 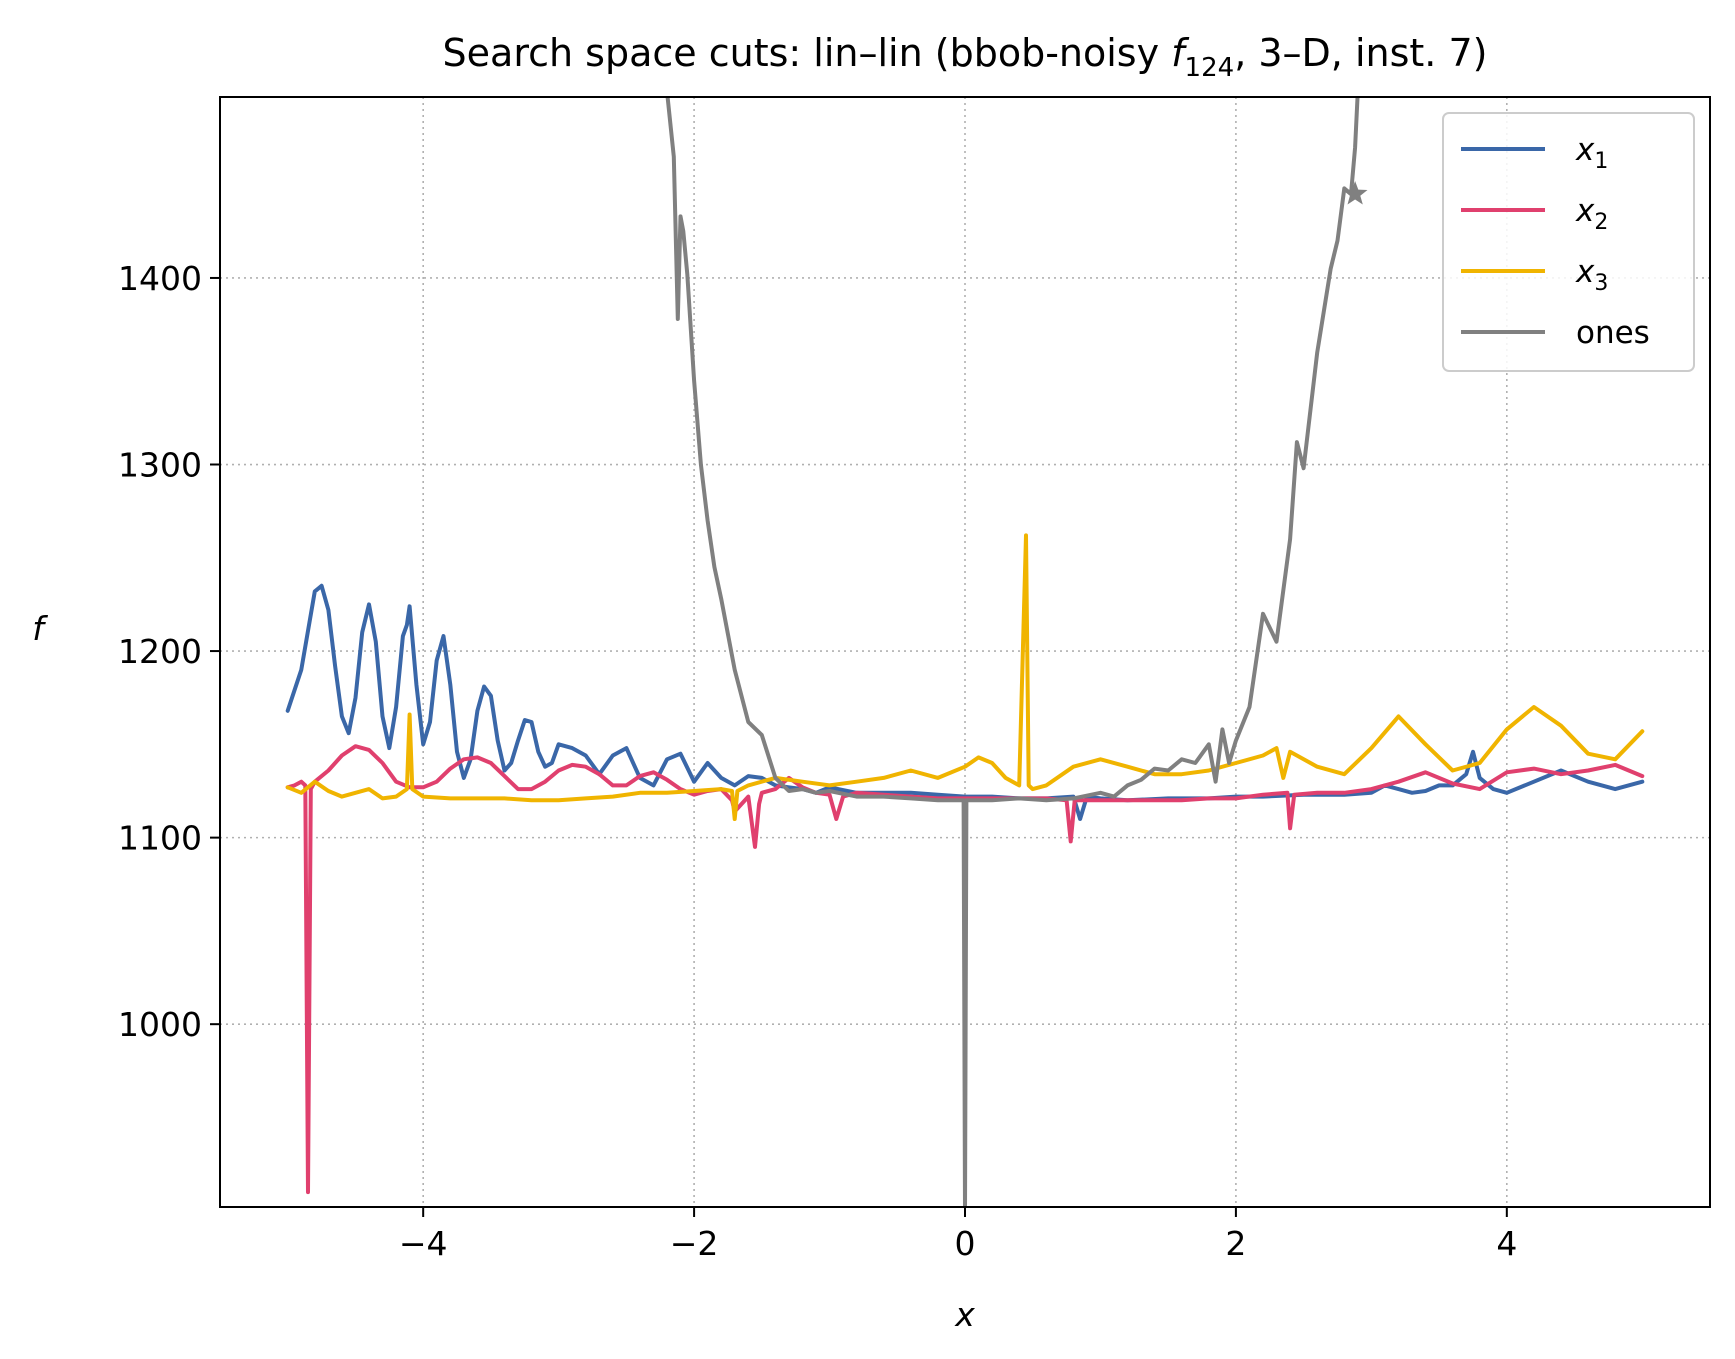 What do you see at coordinates (160, 838) in the screenshot?
I see `y-tick-label: 1100` at bounding box center [160, 838].